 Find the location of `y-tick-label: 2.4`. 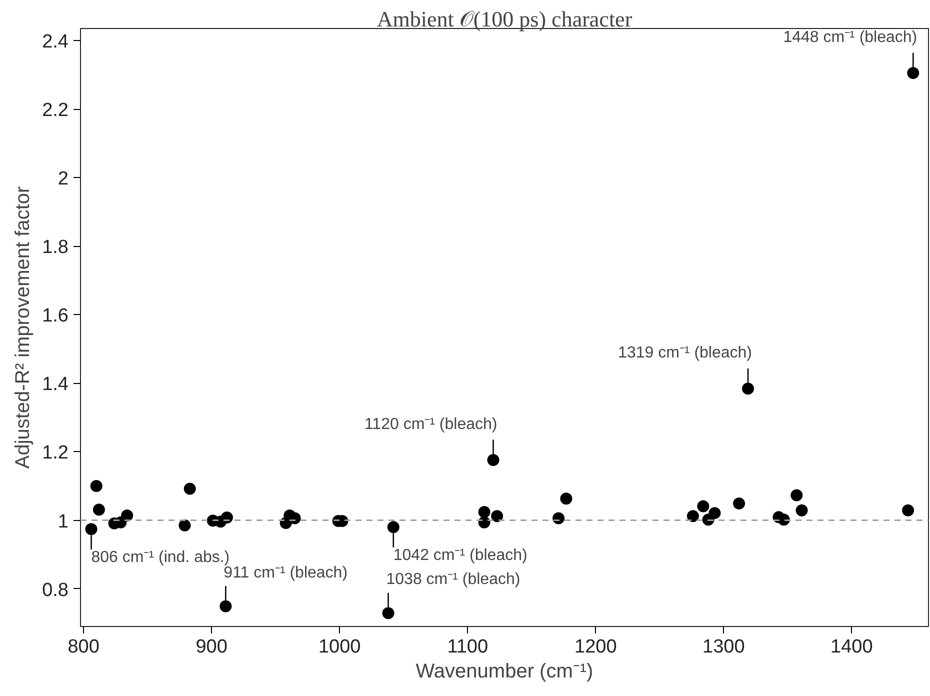

y-tick-label: 2.4 is located at coordinates (55, 41).